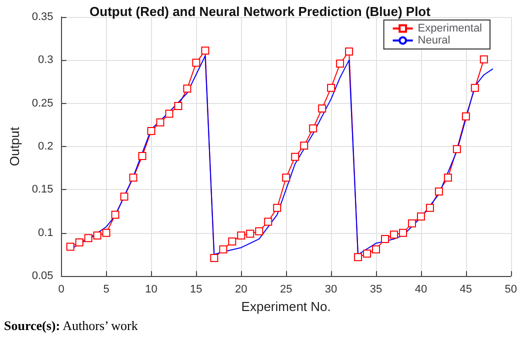  Describe the element at coordinates (43, 190) in the screenshot. I see `y-tick-label: 0.15` at that location.